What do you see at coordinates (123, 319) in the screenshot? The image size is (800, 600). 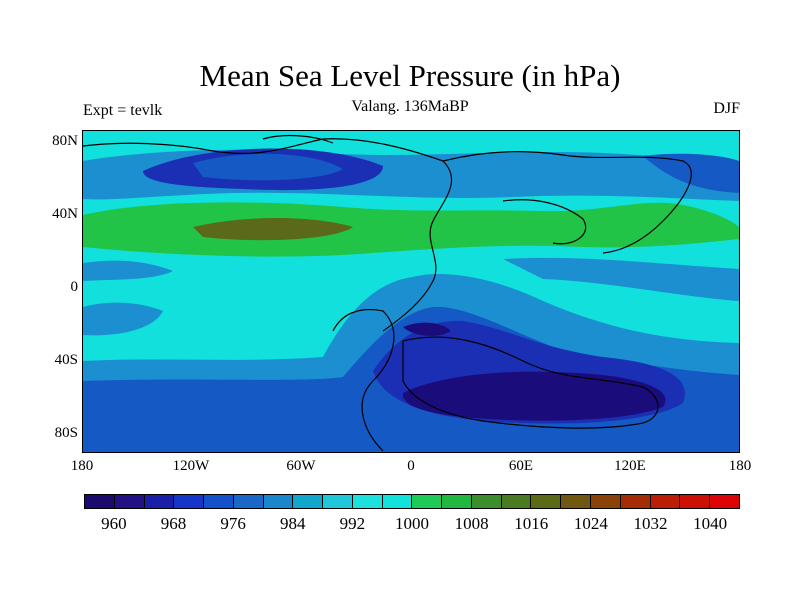 I see `southwest-band` at bounding box center [123, 319].